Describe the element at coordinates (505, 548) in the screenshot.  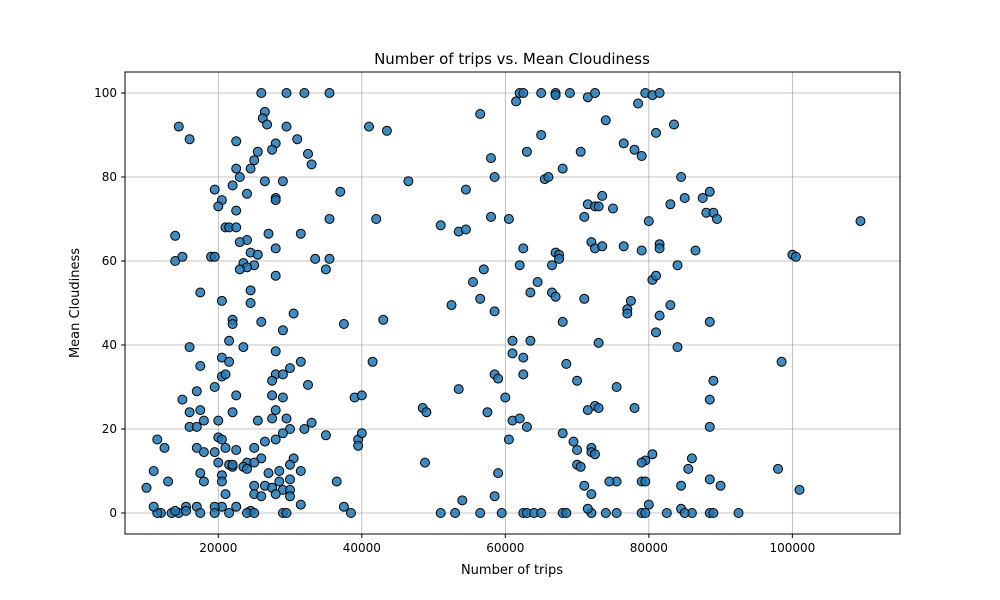
I see `x-tick-label: 60000` at that location.